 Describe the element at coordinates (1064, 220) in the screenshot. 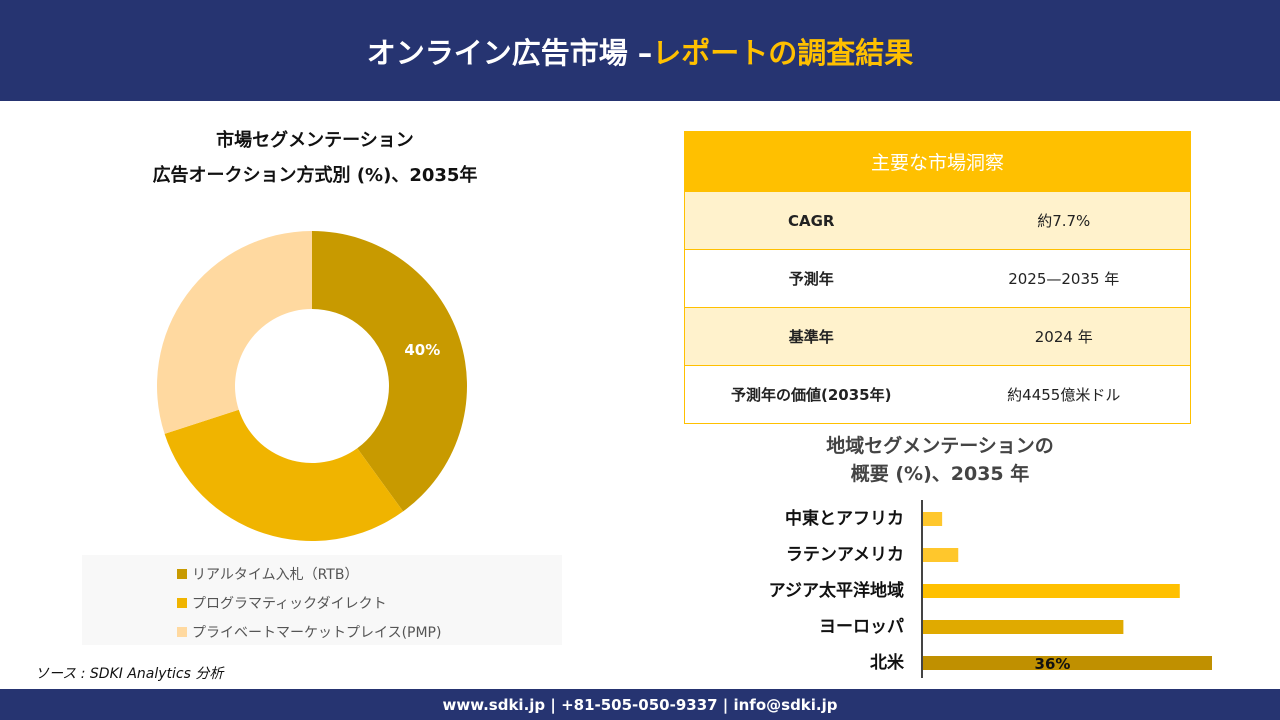

I see `row-value: 約7.7%` at that location.